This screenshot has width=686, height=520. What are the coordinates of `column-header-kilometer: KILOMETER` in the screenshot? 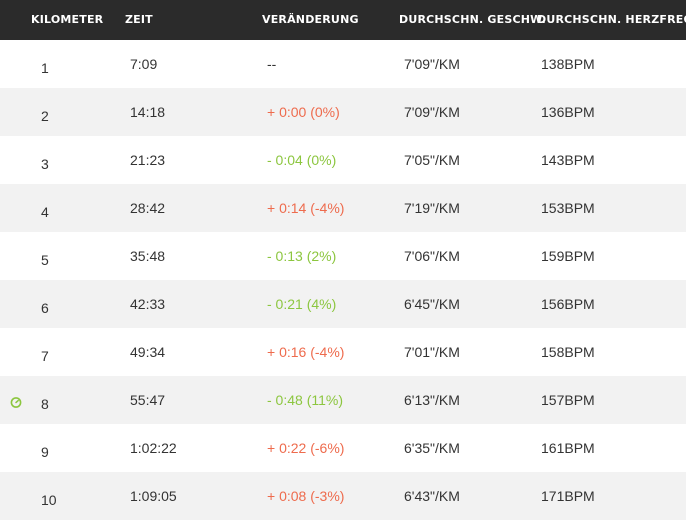 It's located at (67, 19).